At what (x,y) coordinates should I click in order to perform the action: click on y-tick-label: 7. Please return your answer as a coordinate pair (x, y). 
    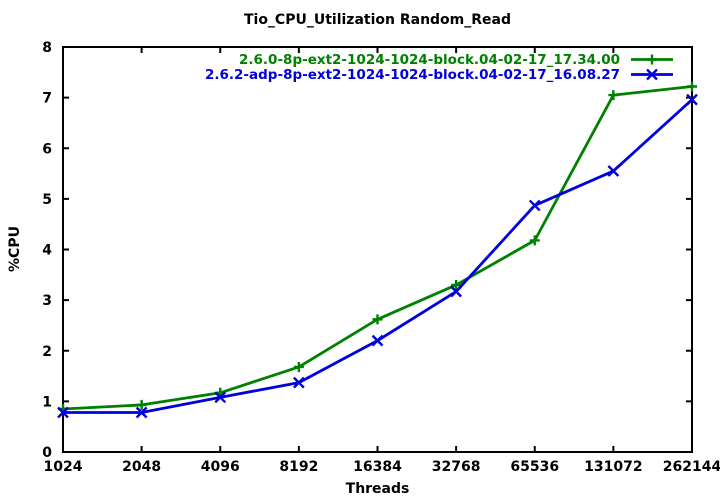
    Looking at the image, I should click on (47, 99).